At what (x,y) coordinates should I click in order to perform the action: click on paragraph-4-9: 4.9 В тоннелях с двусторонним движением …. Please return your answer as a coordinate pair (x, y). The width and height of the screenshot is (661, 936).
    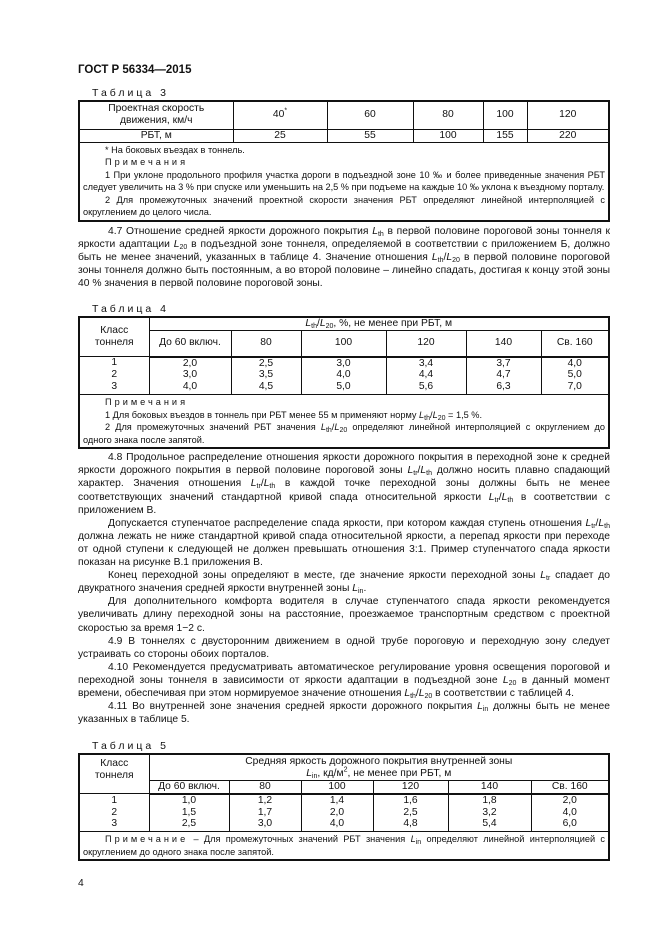
    Looking at the image, I should click on (344, 647).